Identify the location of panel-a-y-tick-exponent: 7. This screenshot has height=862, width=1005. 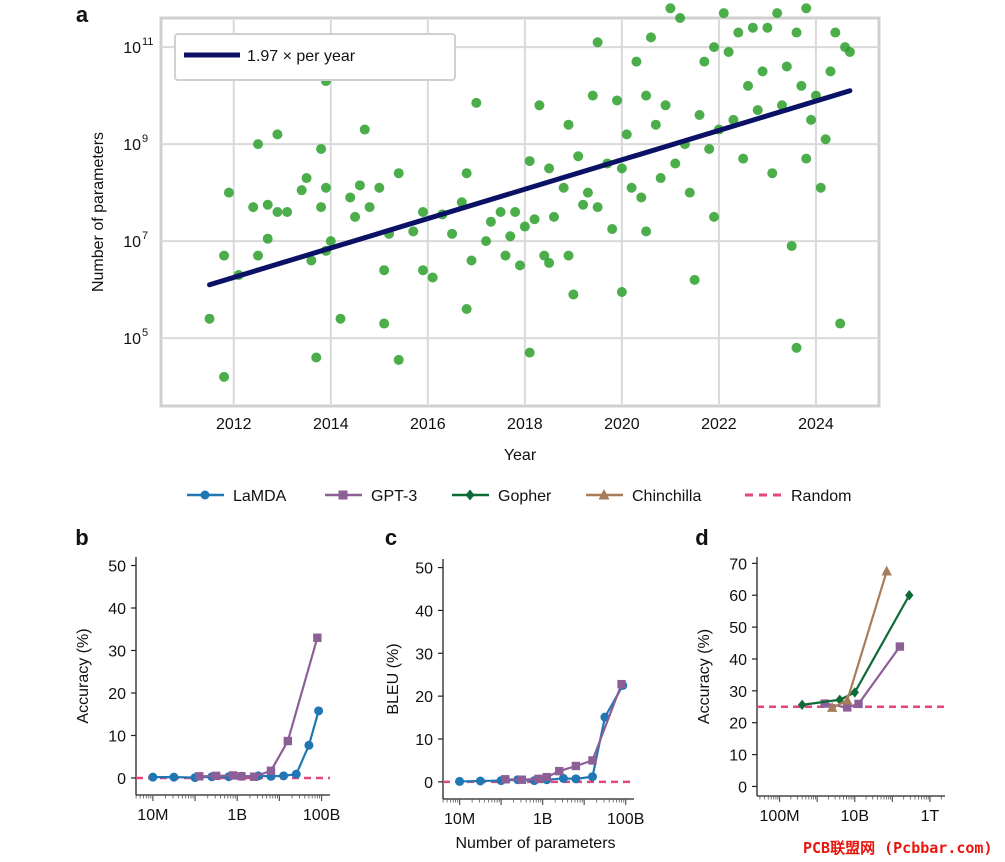
(145, 236).